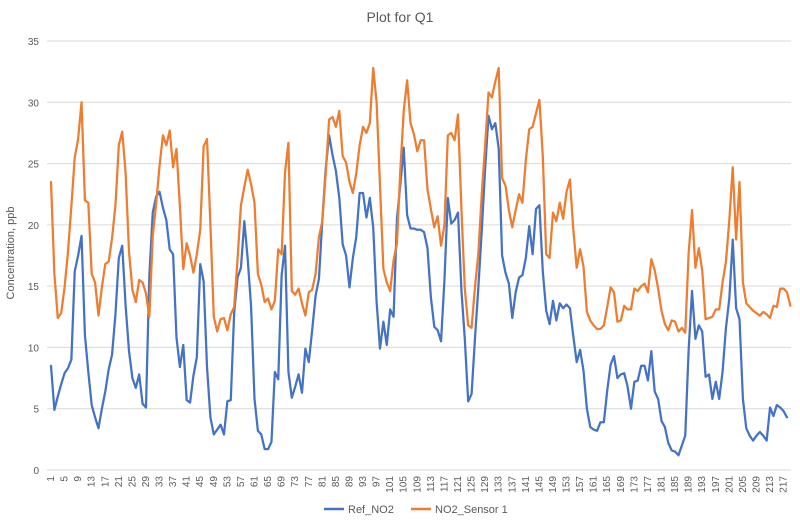  I want to click on x-tick-193: 193, so click(702, 484).